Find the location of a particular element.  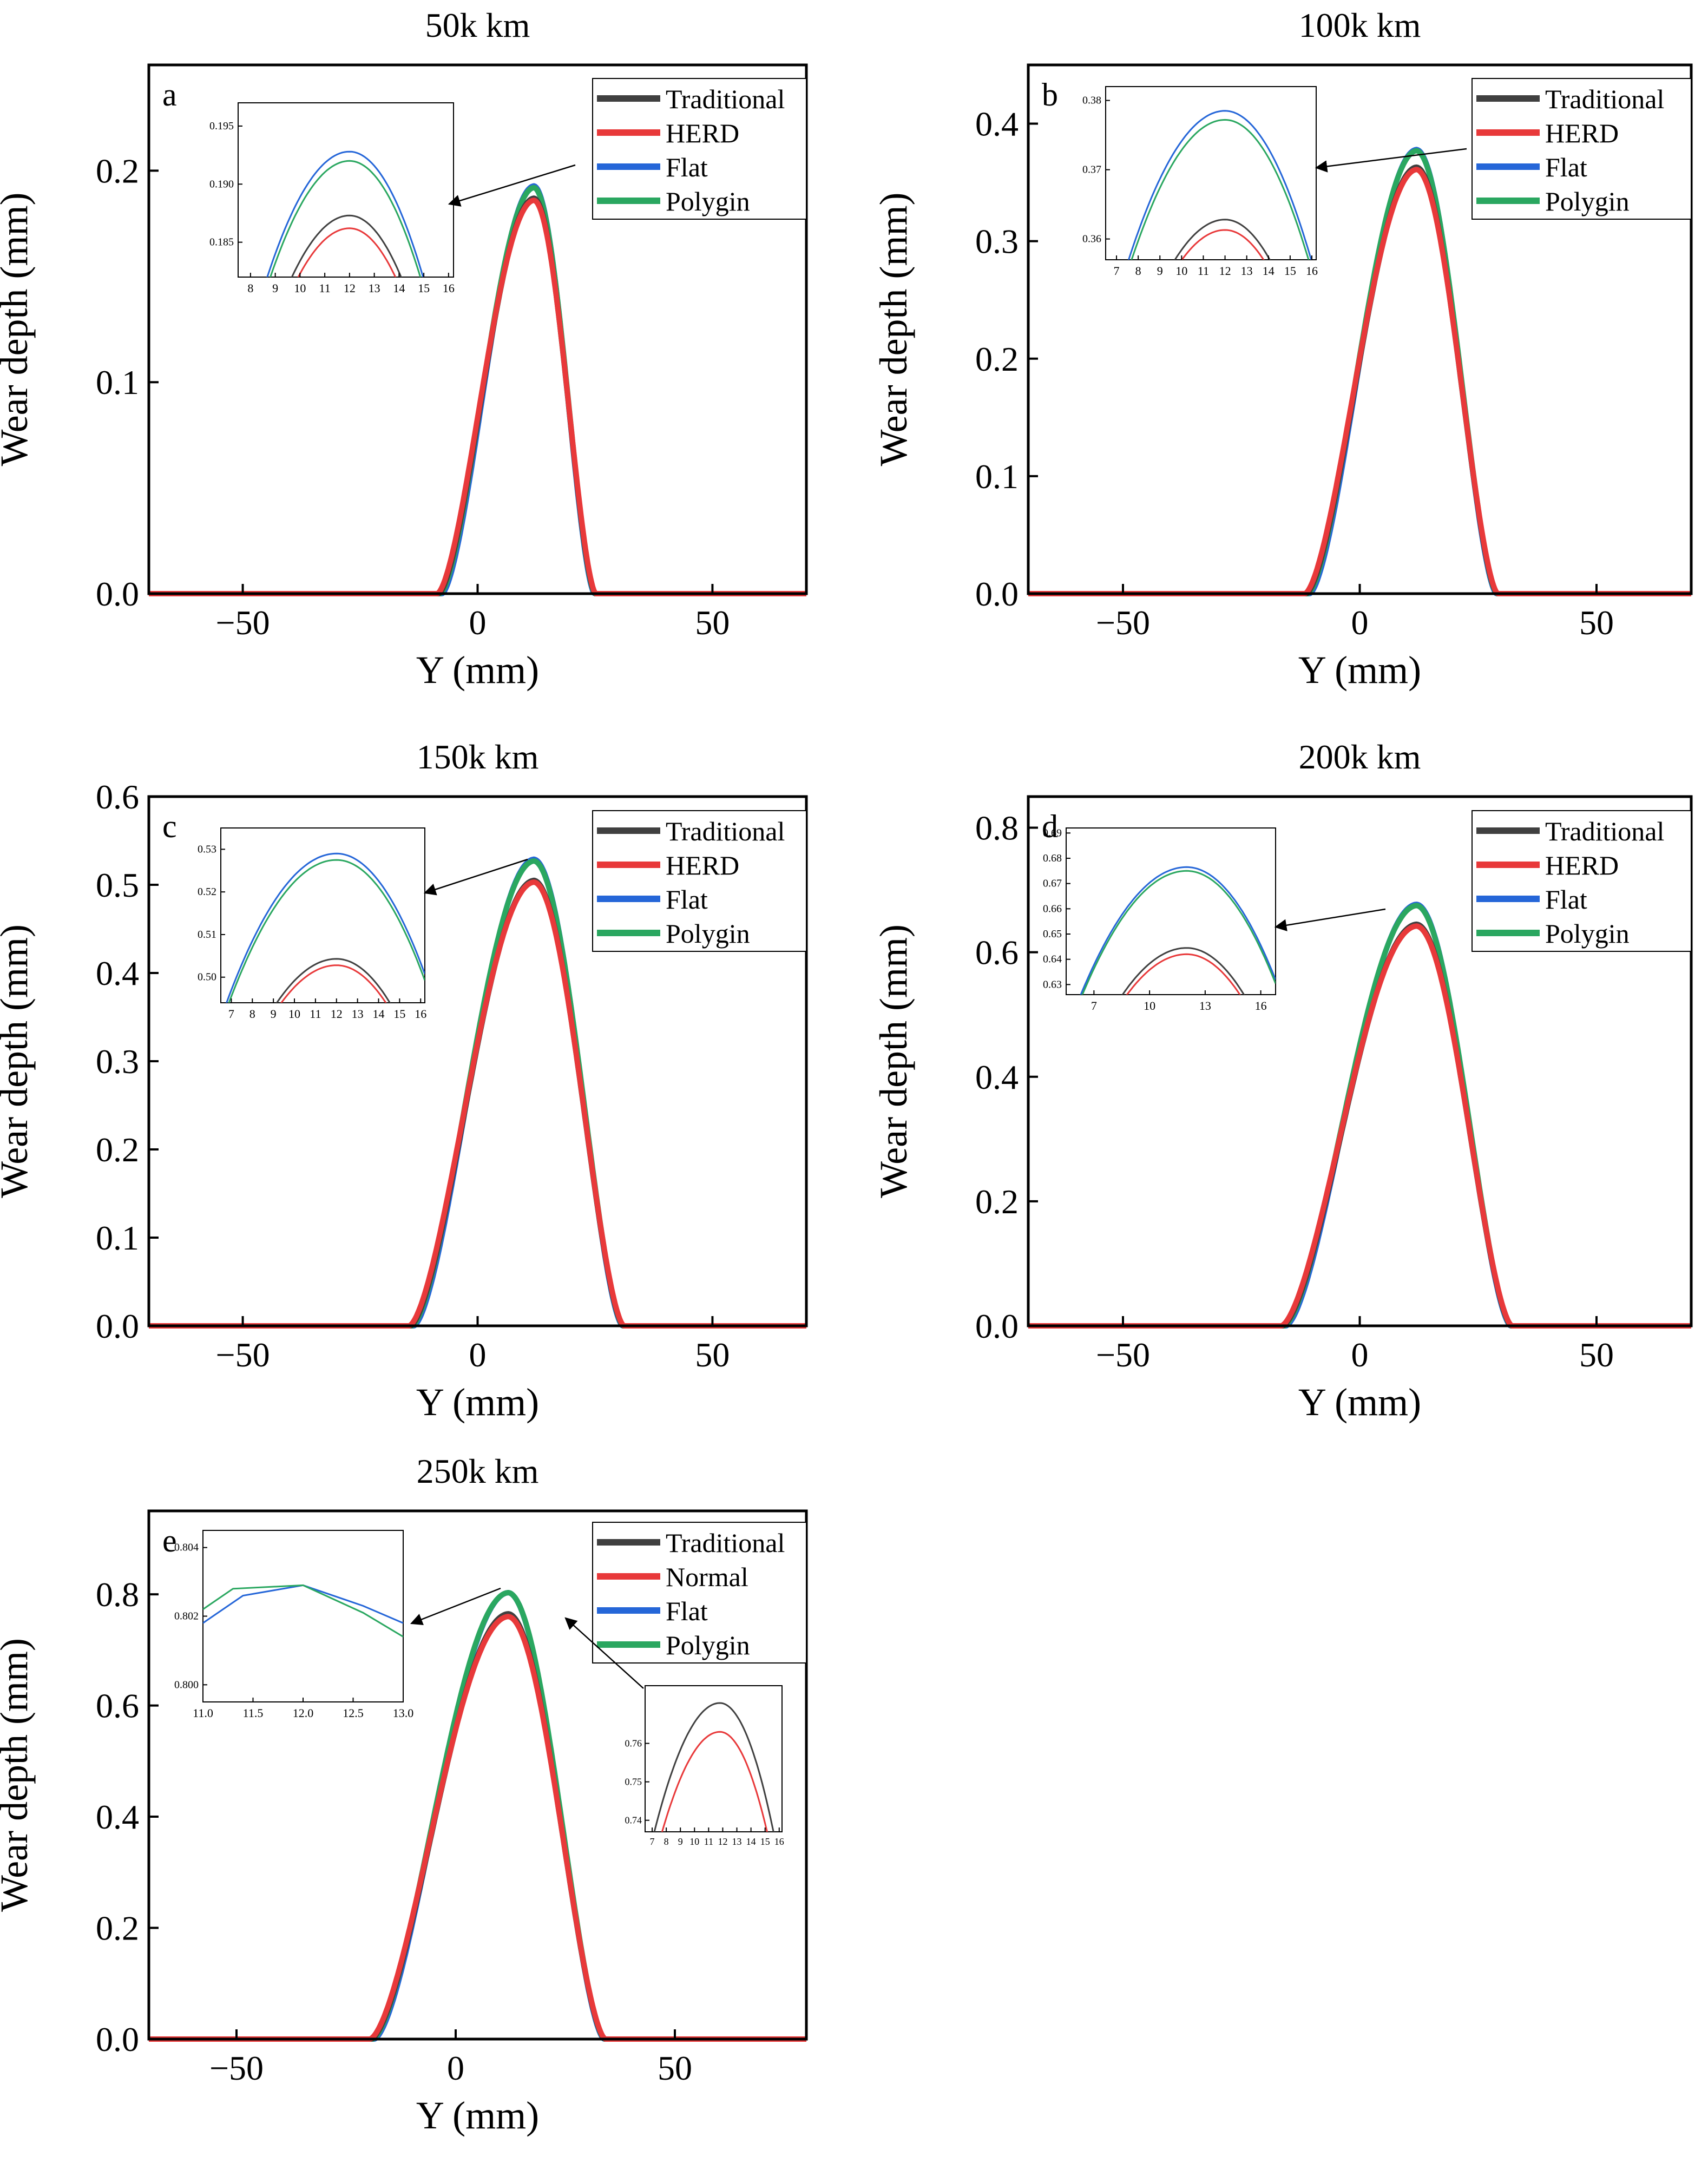

inset2-lines is located at coordinates (713, 1767).